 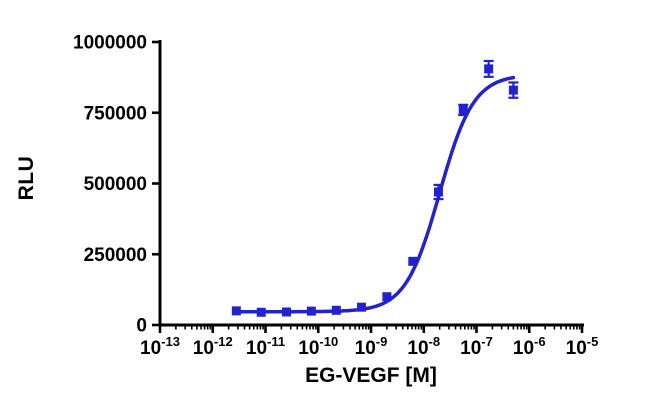 What do you see at coordinates (110, 43) in the screenshot?
I see `y-tick-label: 1000000` at bounding box center [110, 43].